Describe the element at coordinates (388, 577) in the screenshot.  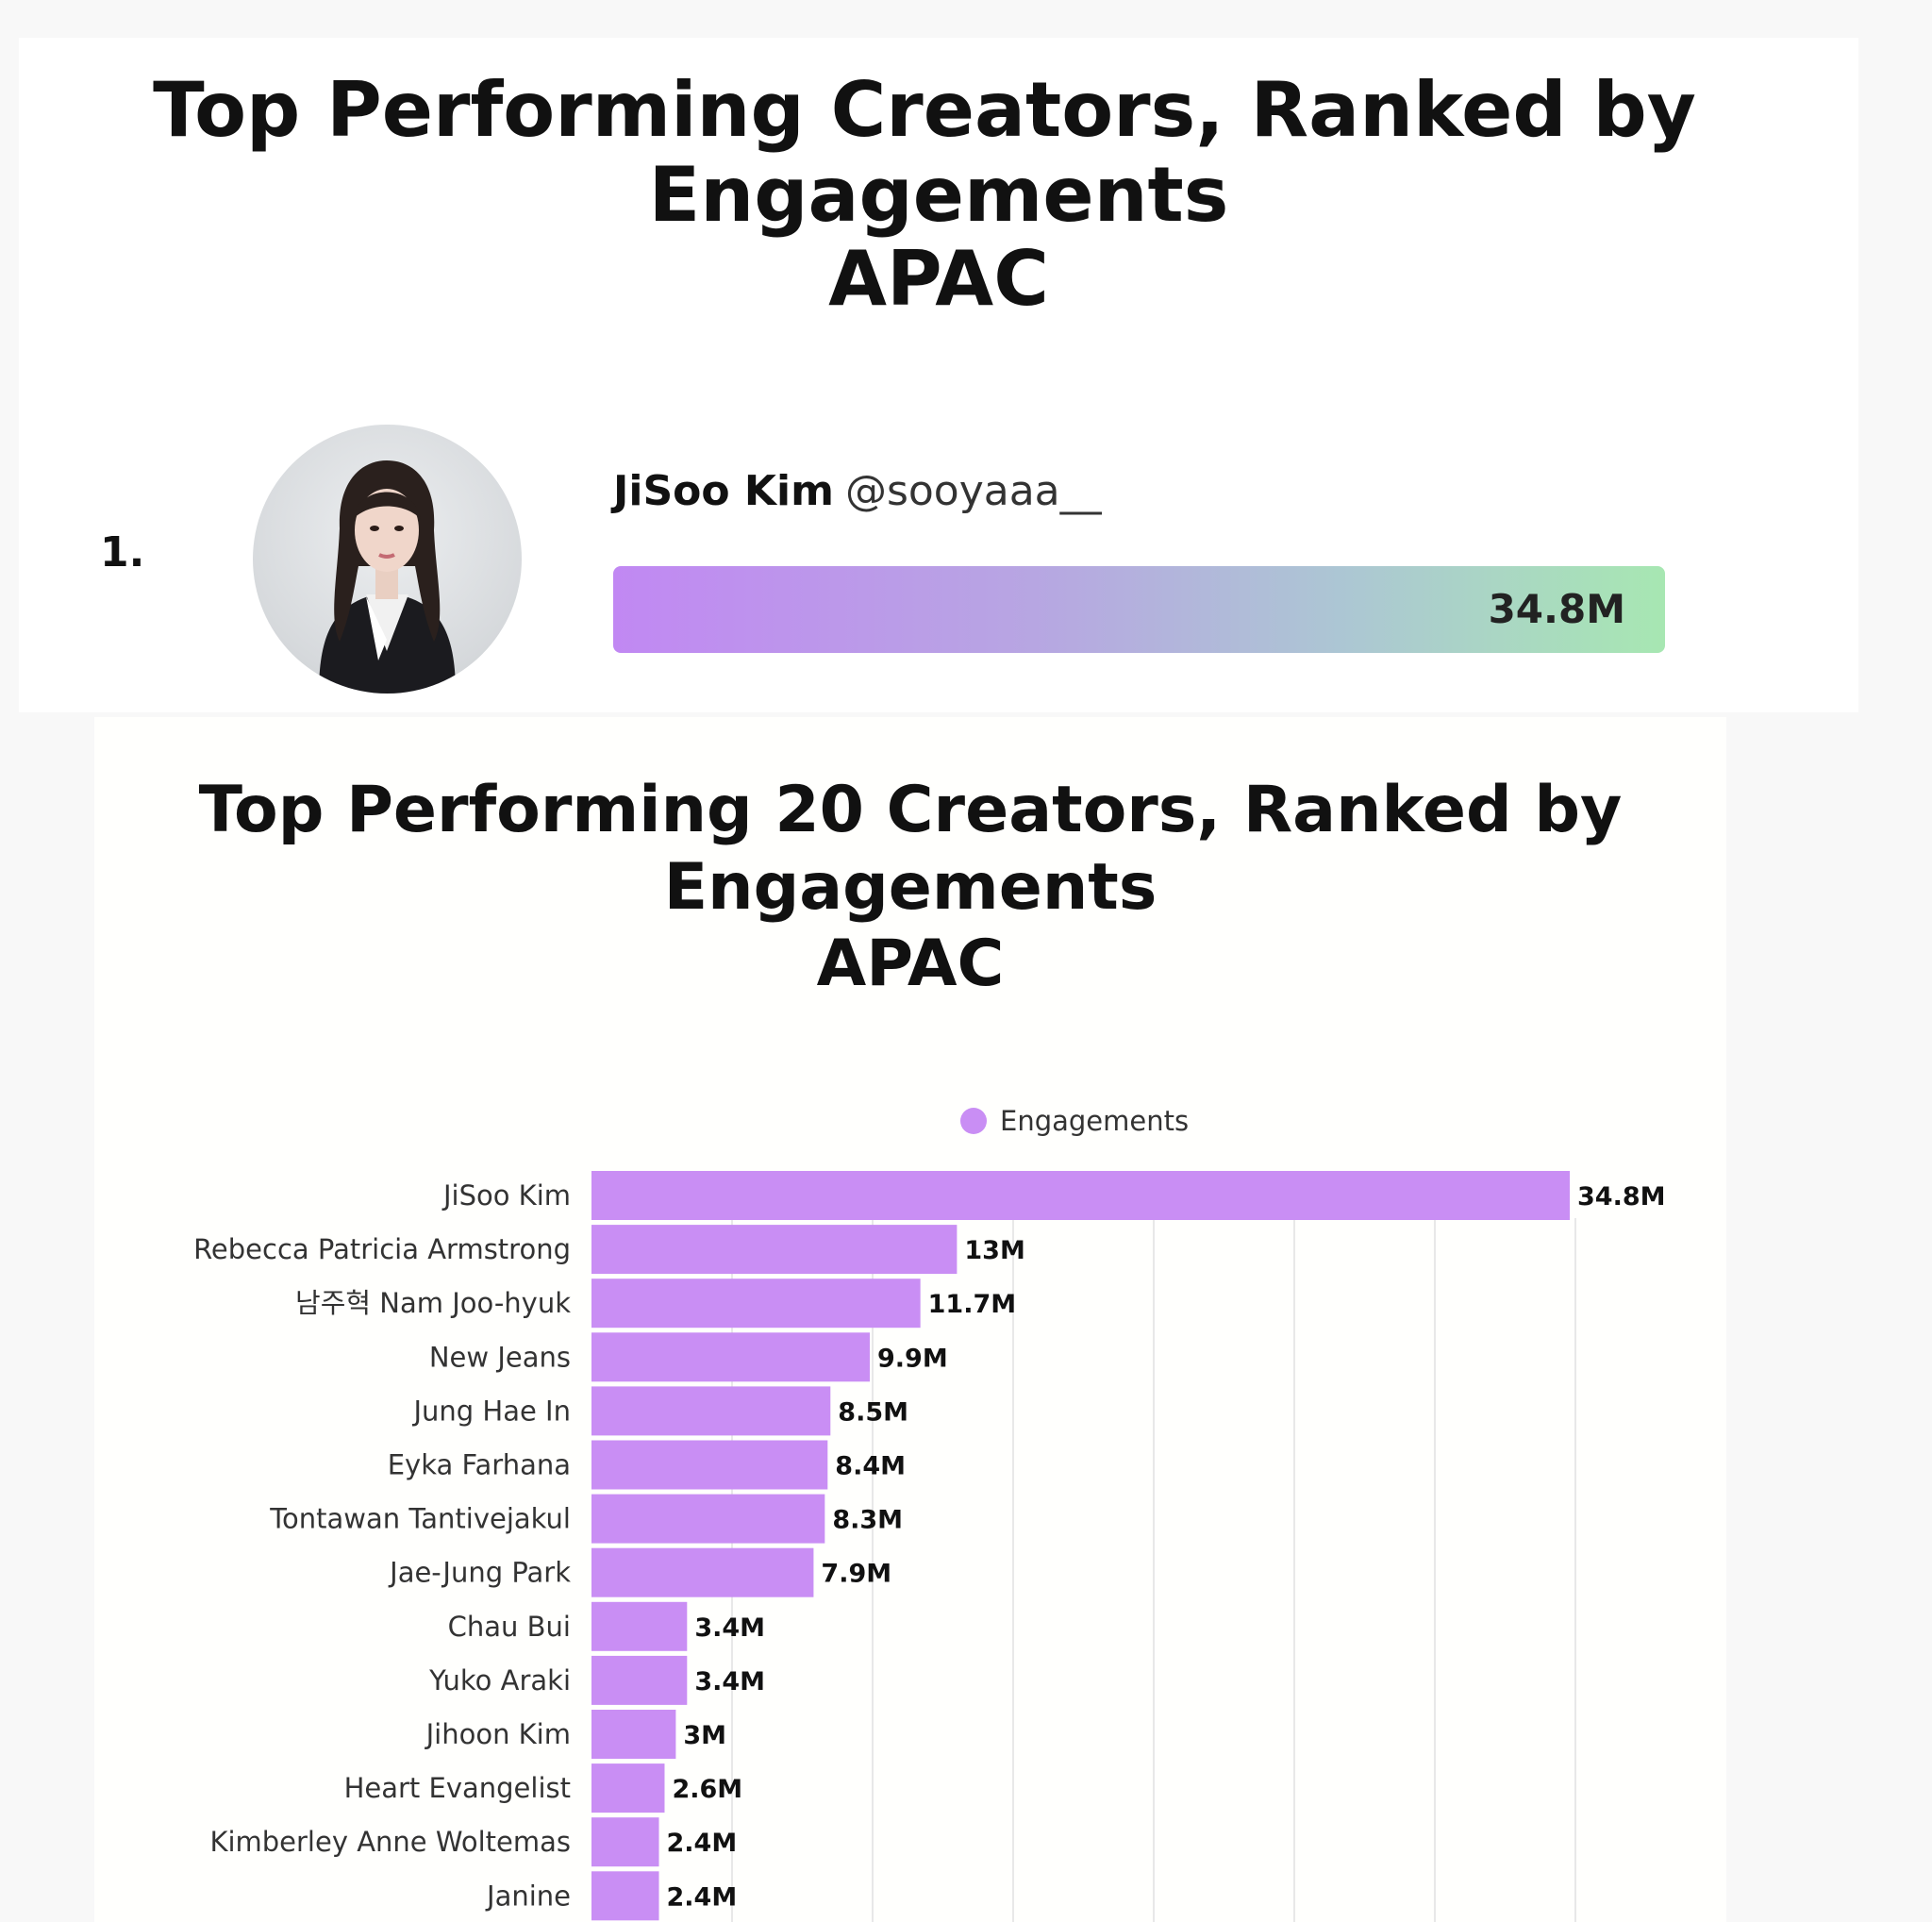
I see `avatar-illustration` at that location.